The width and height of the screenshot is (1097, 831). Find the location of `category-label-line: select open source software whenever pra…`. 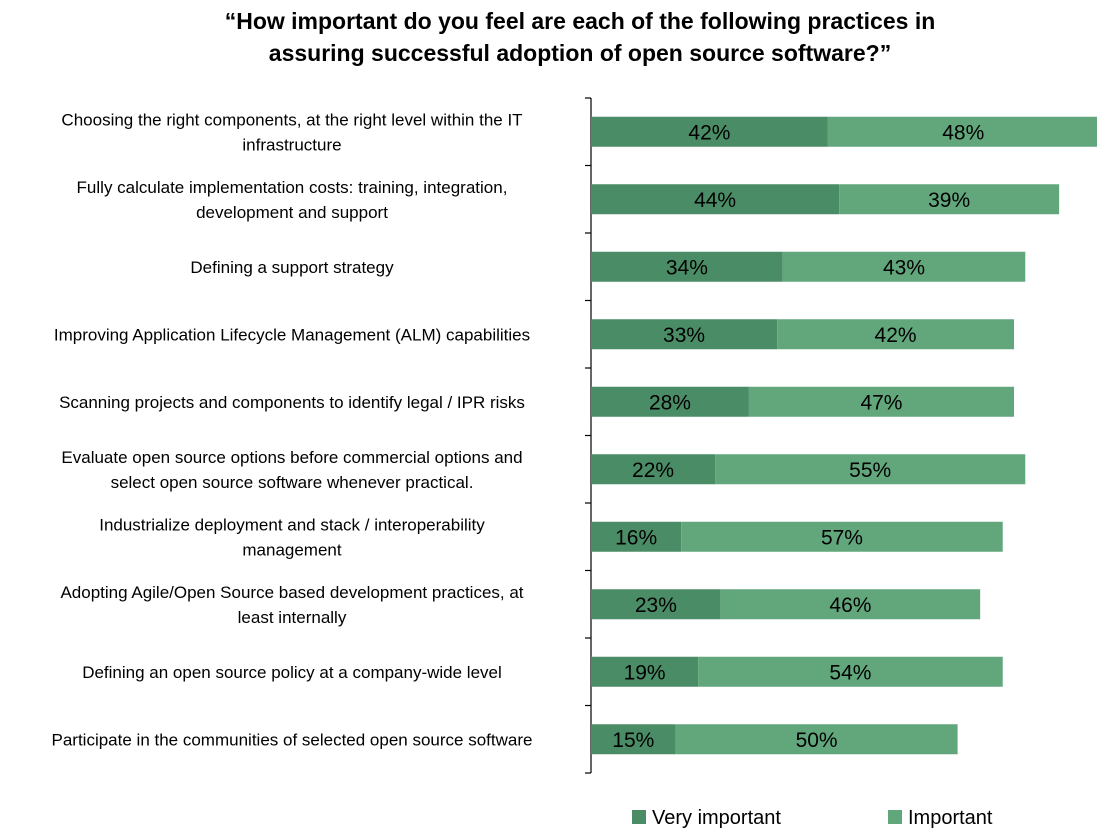

category-label-line: select open source software whenever pra… is located at coordinates (292, 482).